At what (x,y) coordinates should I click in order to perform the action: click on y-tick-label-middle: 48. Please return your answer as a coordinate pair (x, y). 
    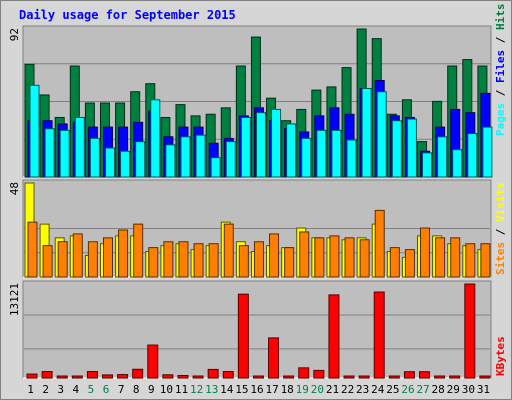
    Looking at the image, I should click on (14, 188).